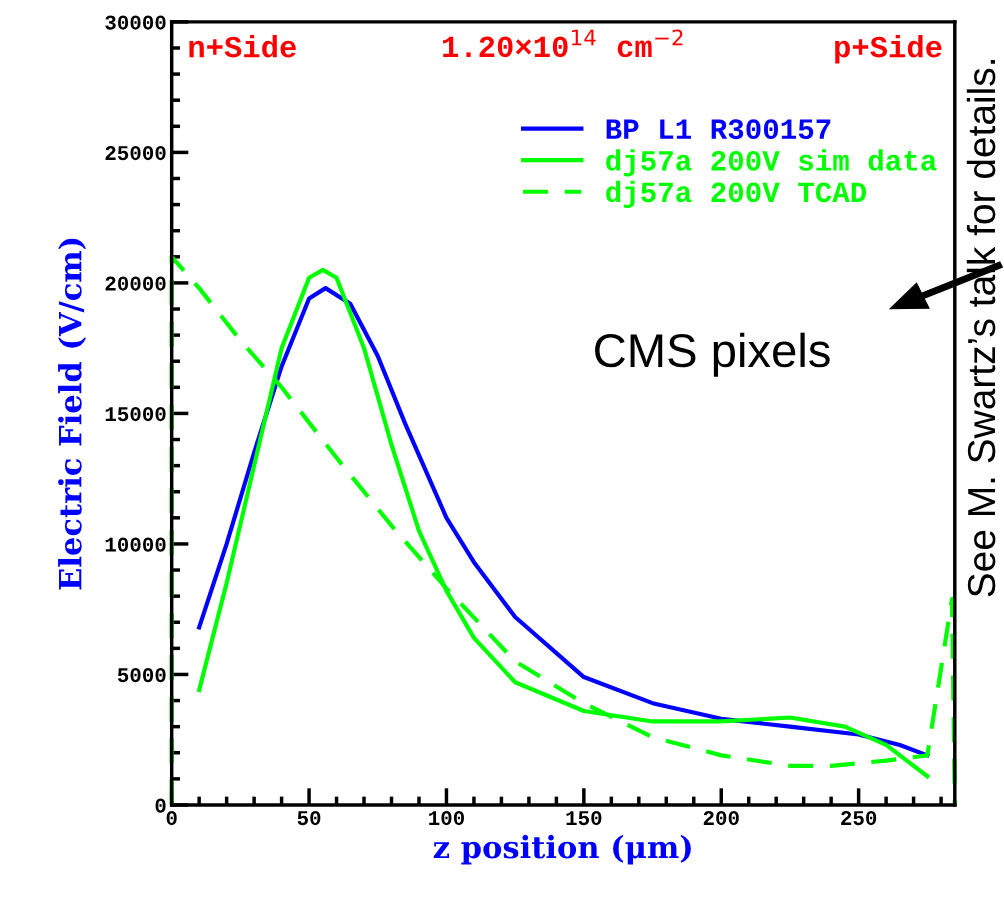 This screenshot has width=1004, height=897. I want to click on y-tick-label: 0, so click(160, 805).